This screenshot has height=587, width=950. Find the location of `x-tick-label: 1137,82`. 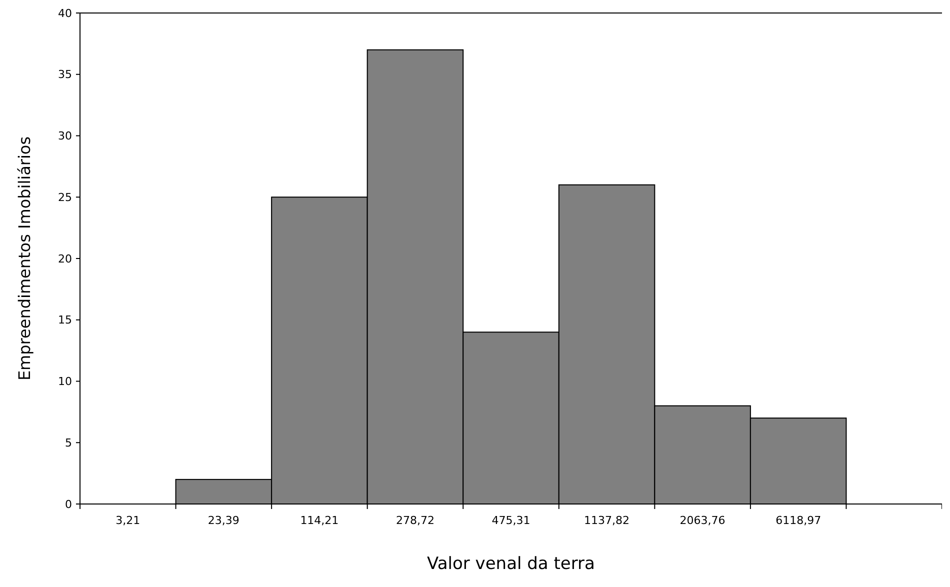

x-tick-label: 1137,82 is located at coordinates (607, 520).